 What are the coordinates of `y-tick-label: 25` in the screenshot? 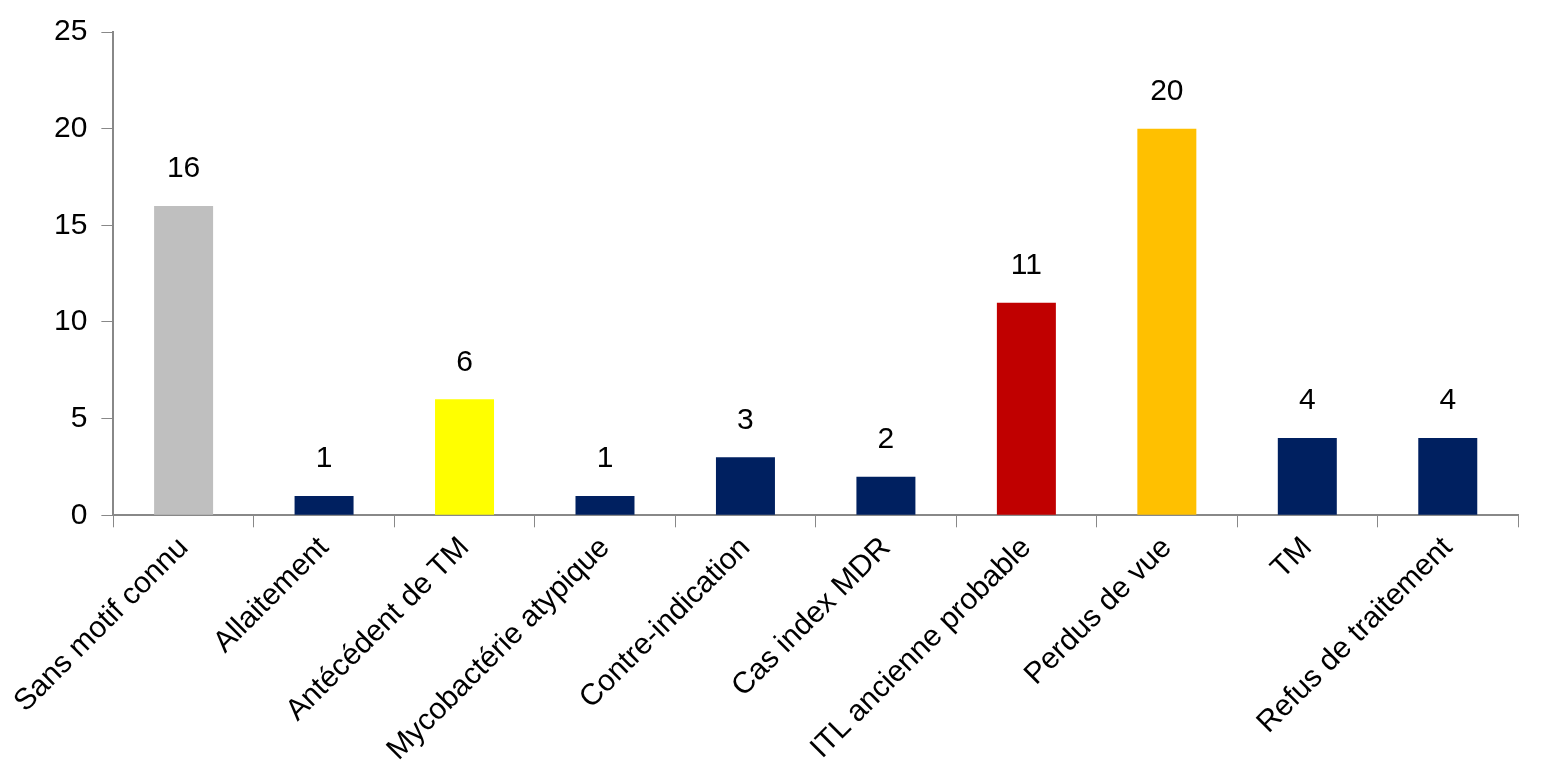 It's located at (70, 30).